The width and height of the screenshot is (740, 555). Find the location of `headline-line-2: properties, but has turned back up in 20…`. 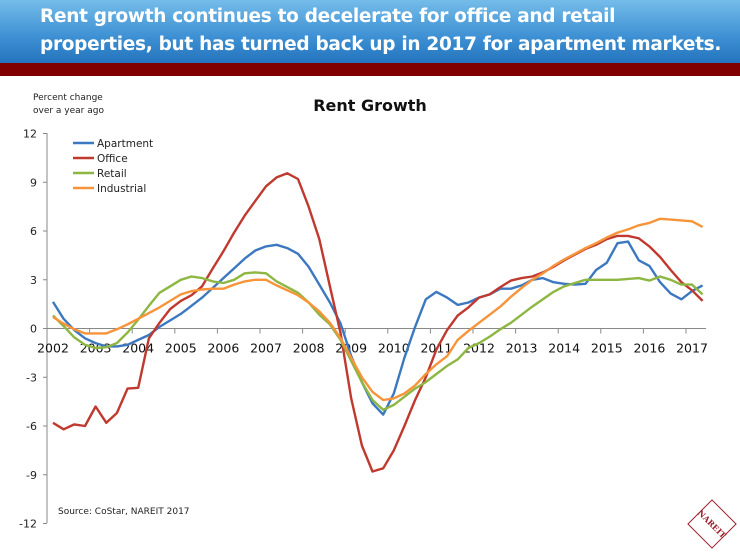

headline-line-2: properties, but has turned back up in 20… is located at coordinates (381, 44).